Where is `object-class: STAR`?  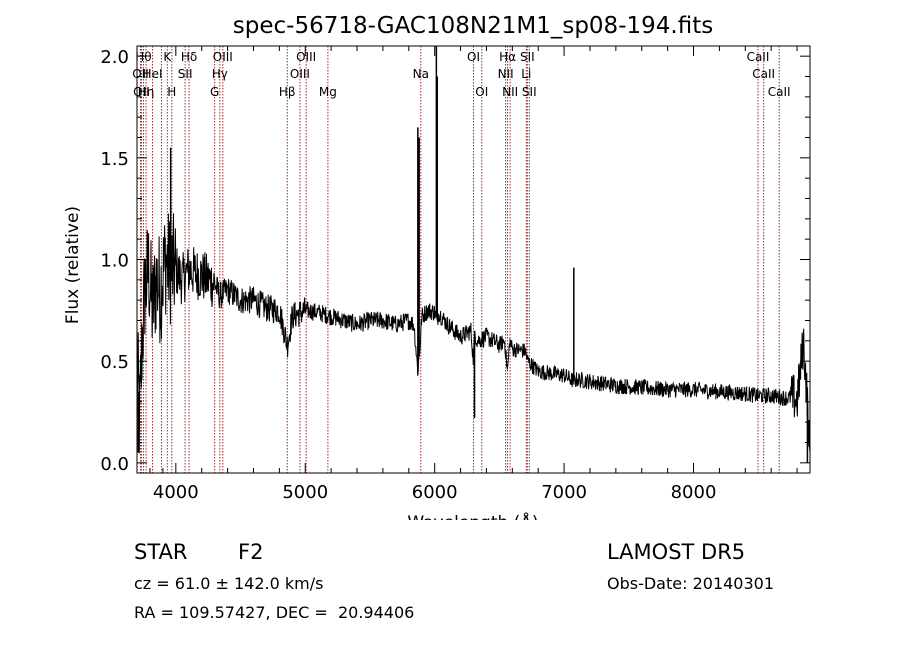
object-class: STAR is located at coordinates (161, 552).